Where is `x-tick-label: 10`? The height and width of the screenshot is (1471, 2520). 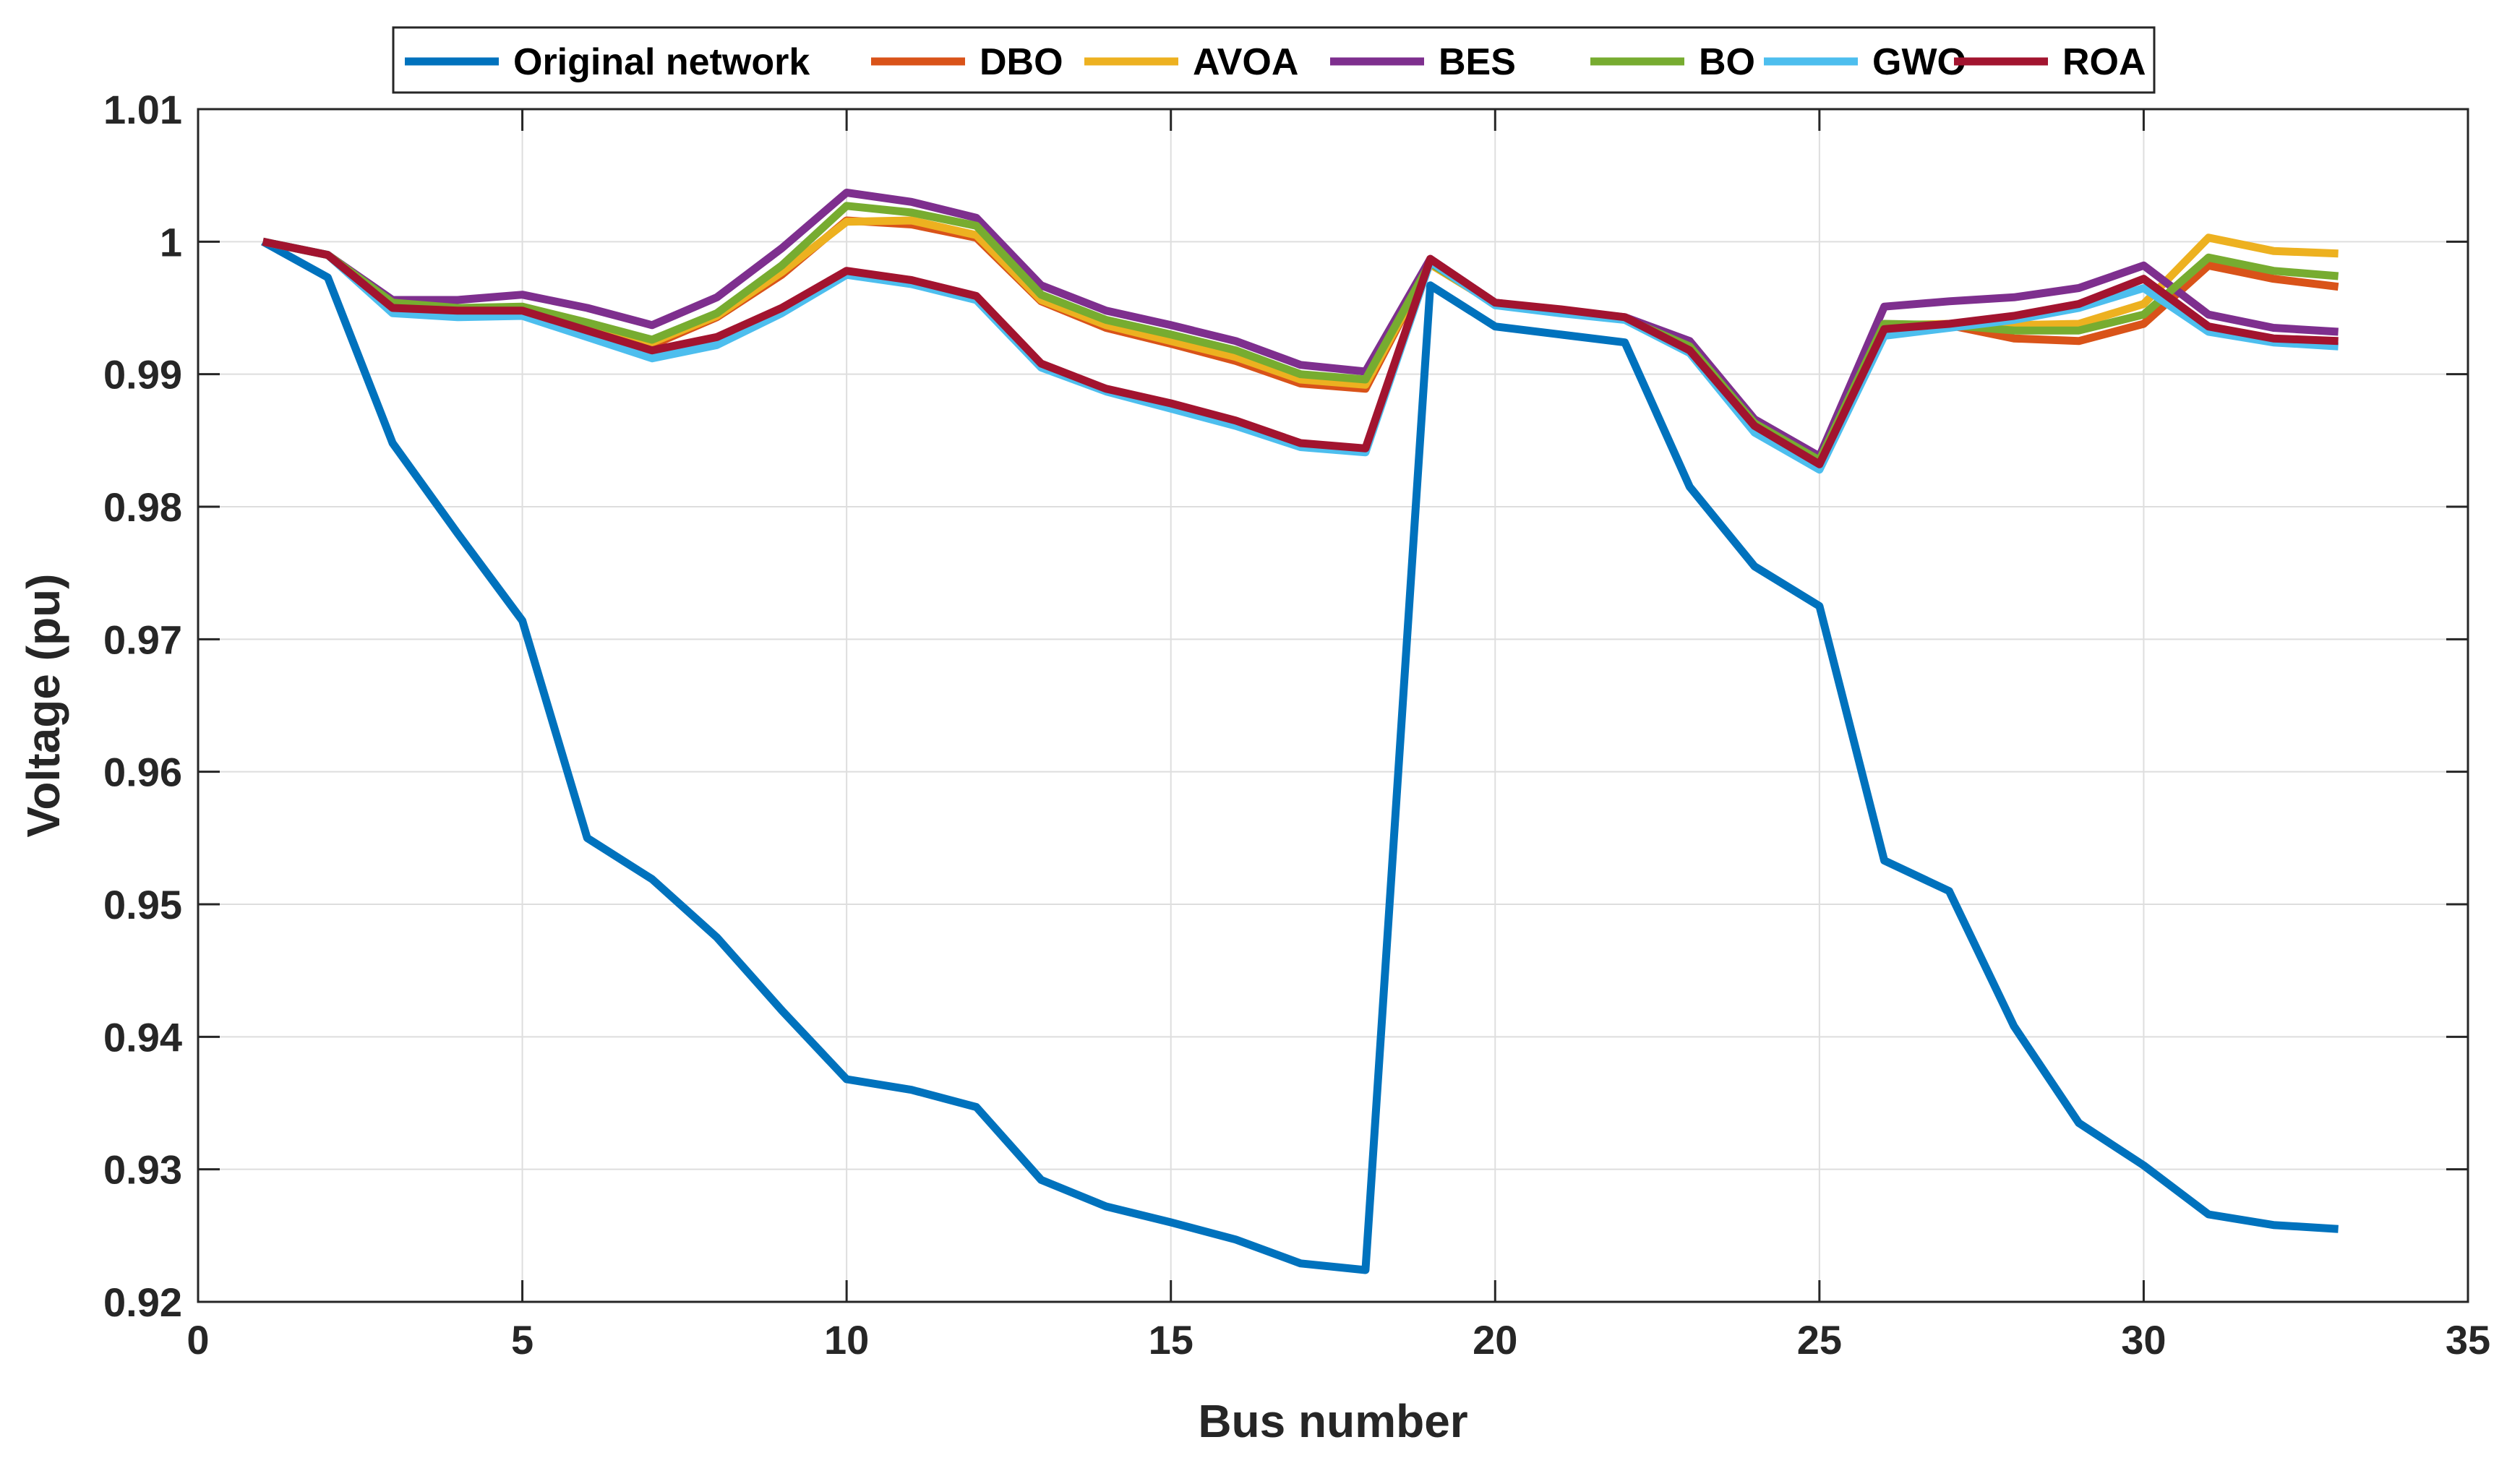
x-tick-label: 10 is located at coordinates (846, 1340).